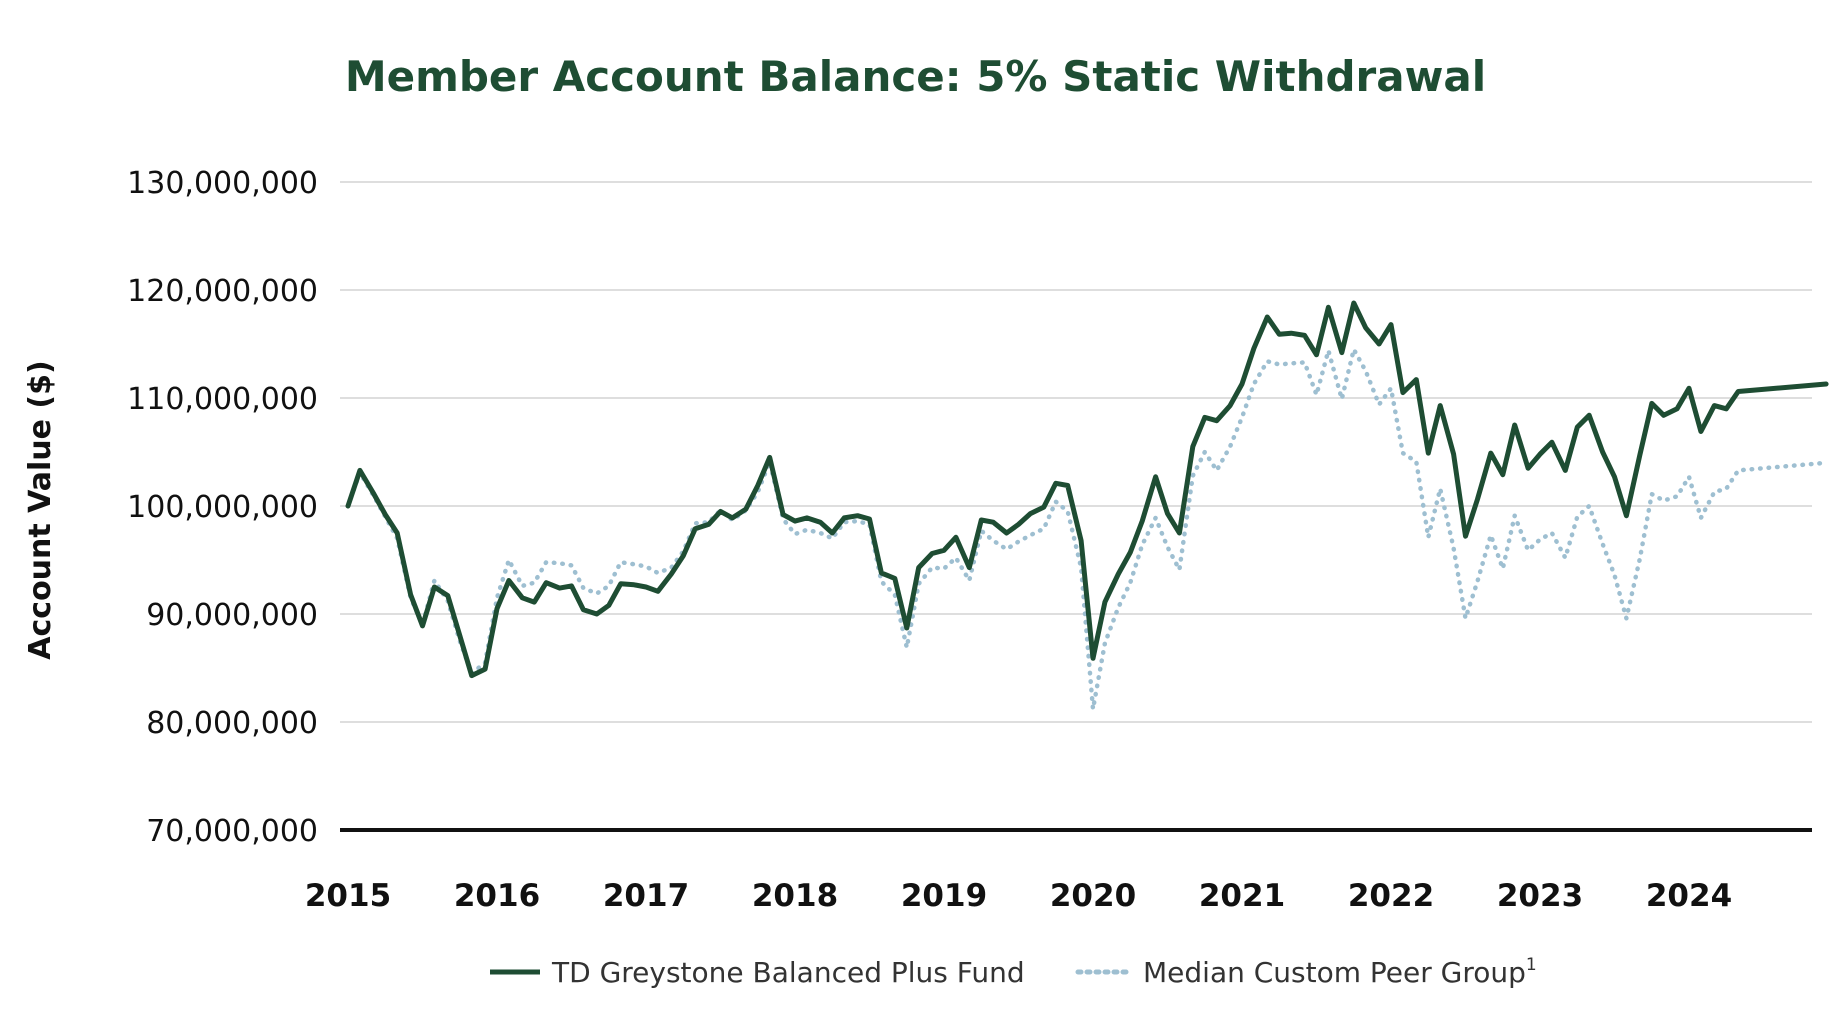 This screenshot has height=1029, width=1831. What do you see at coordinates (232, 723) in the screenshot?
I see `y-tick-label: 80,000,000` at bounding box center [232, 723].